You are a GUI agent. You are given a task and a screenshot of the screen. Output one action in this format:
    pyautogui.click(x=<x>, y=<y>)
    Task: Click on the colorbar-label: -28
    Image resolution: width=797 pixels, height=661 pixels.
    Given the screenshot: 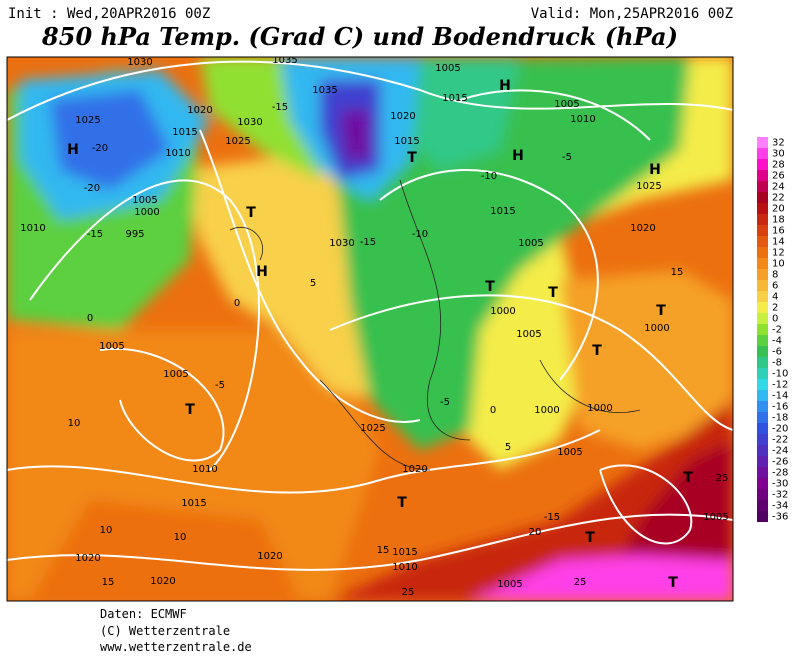 What is the action you would take?
    pyautogui.click(x=780, y=473)
    